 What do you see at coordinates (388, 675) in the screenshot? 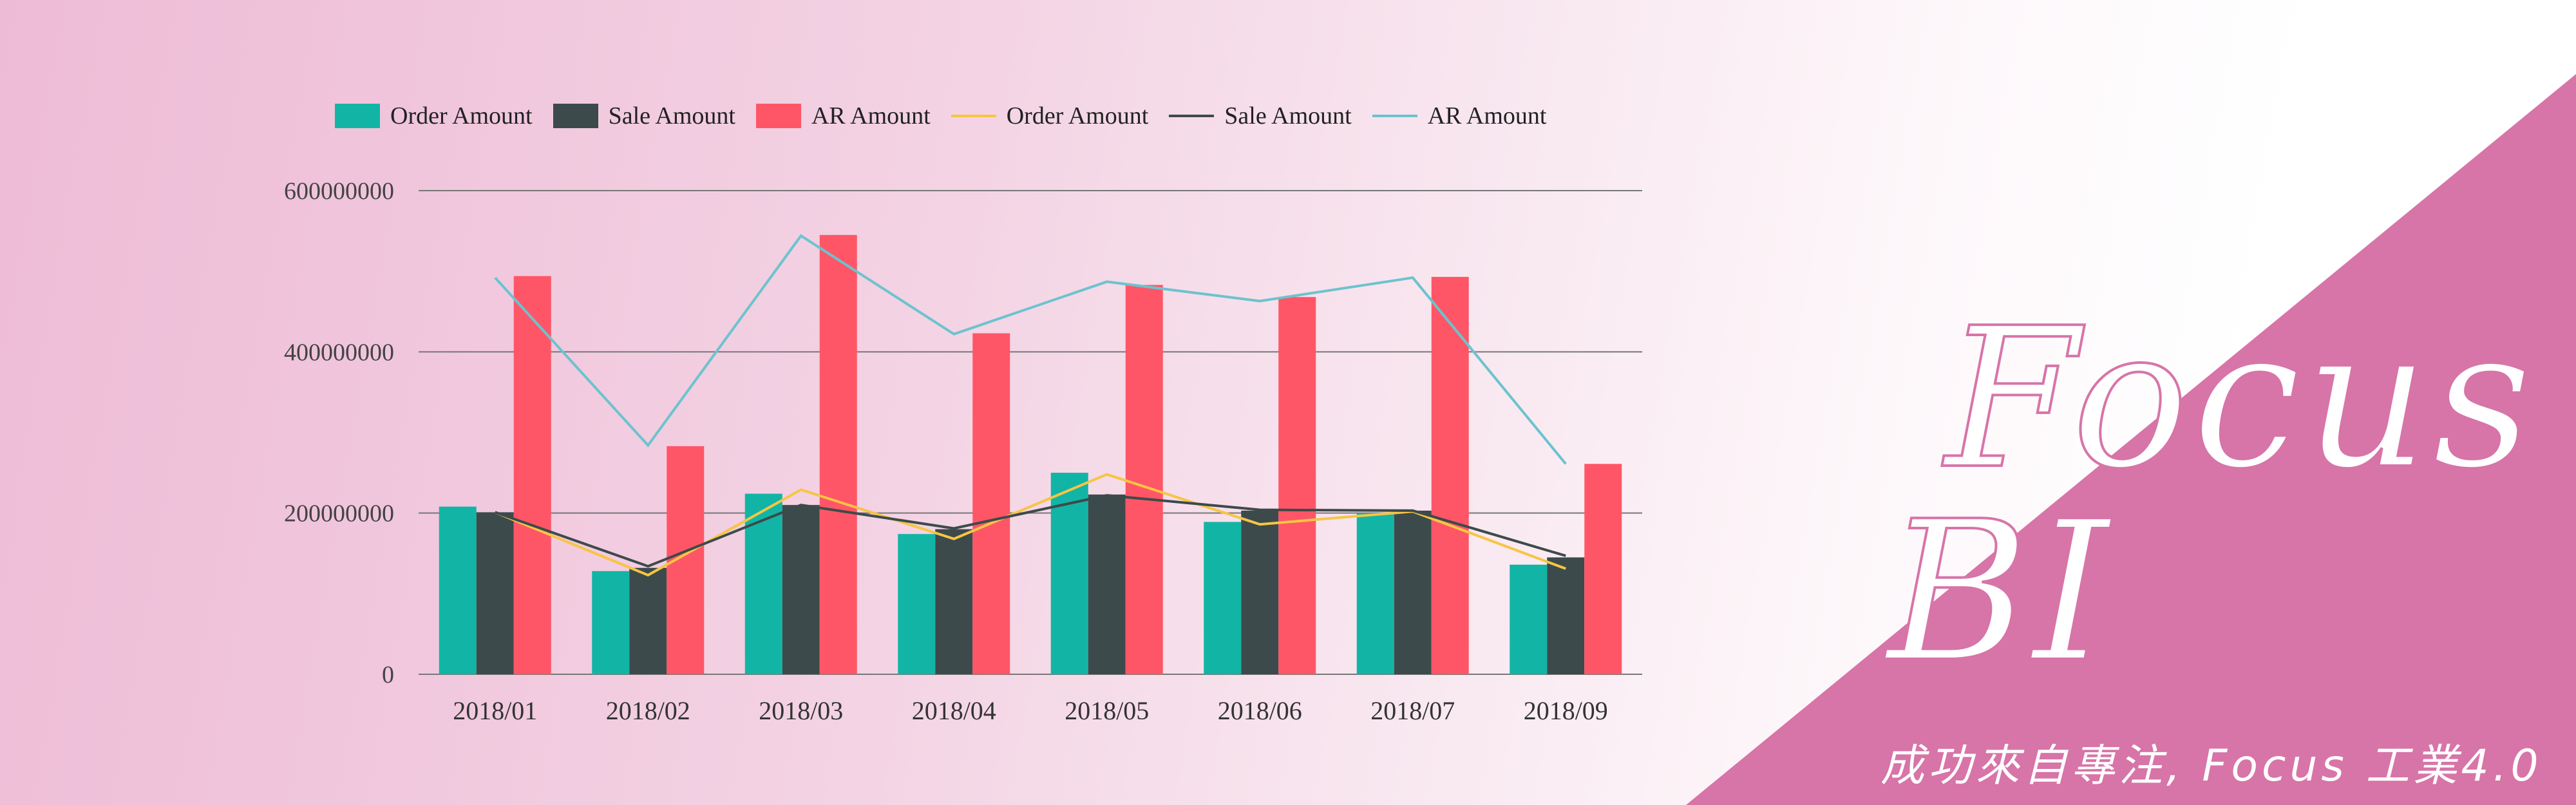
I see `y-tick-label: 0` at bounding box center [388, 675].